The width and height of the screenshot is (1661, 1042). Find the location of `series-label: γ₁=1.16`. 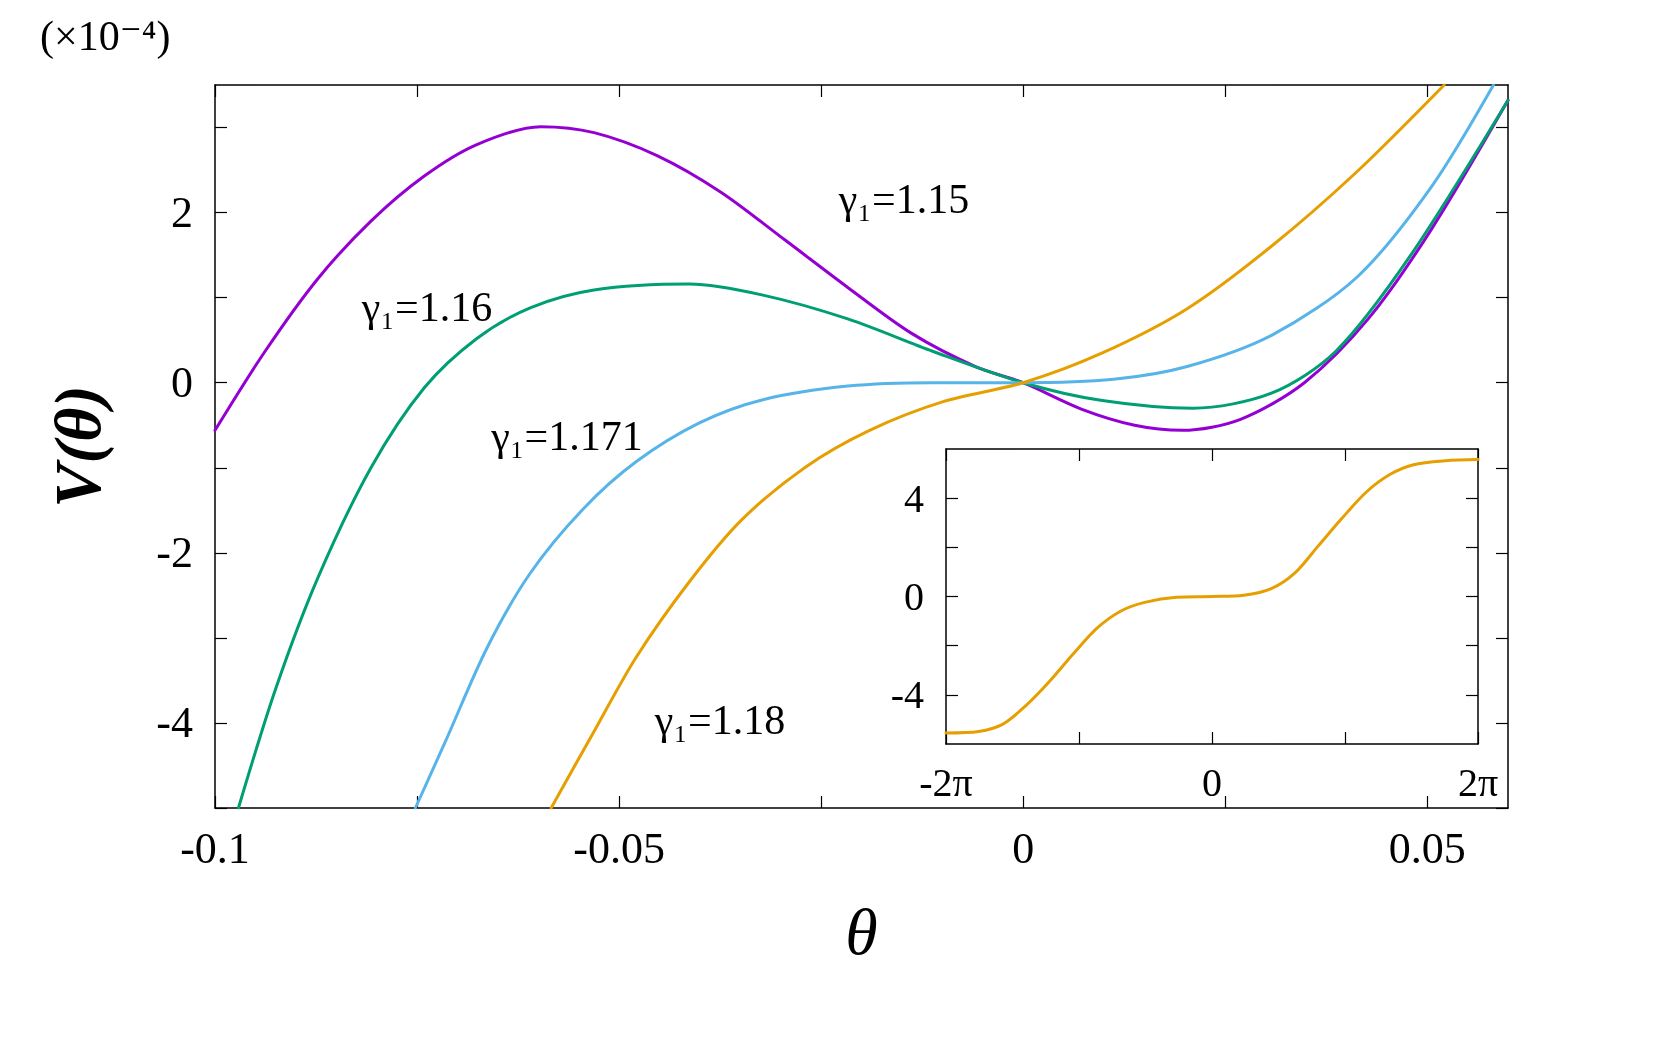

series-label: γ₁=1.16 is located at coordinates (426, 307).